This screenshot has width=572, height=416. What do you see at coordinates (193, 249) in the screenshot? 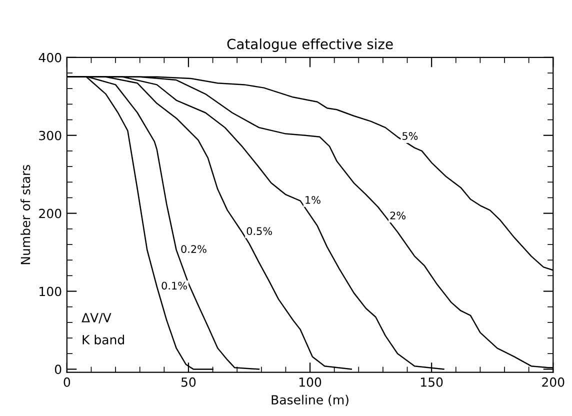
I see `series-label: 0.2%` at bounding box center [193, 249].